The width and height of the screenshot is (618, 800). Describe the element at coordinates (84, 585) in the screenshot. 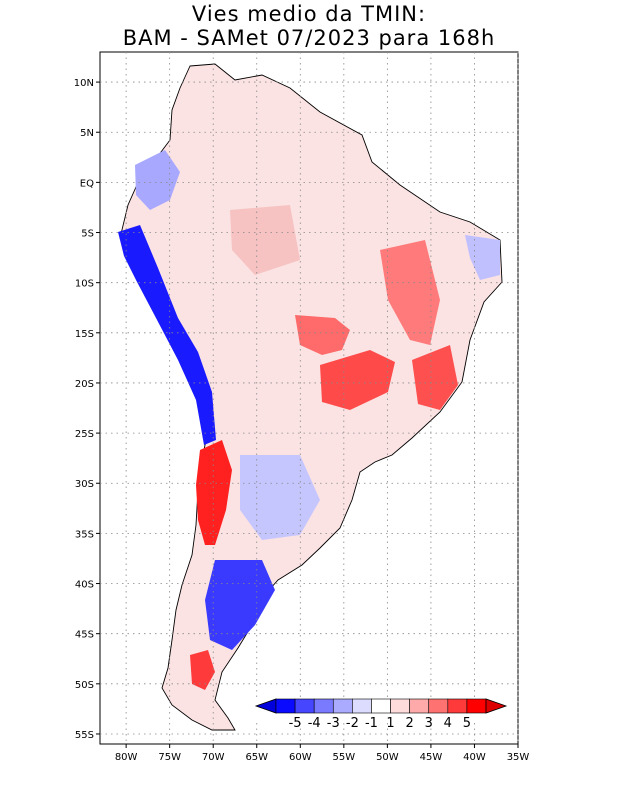

I see `lat-tick-label: 40S` at that location.